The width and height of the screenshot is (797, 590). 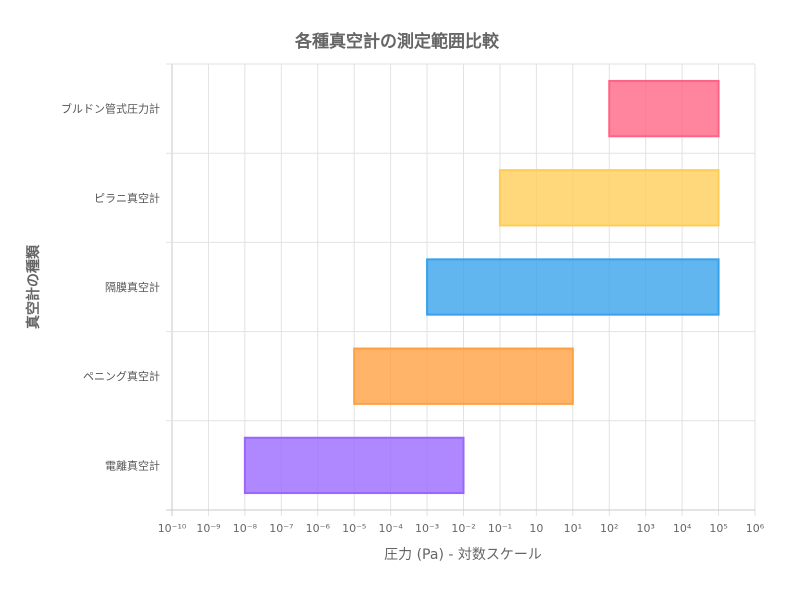 I want to click on x-tick-label: 10⁻¹⁰, so click(x=172, y=528).